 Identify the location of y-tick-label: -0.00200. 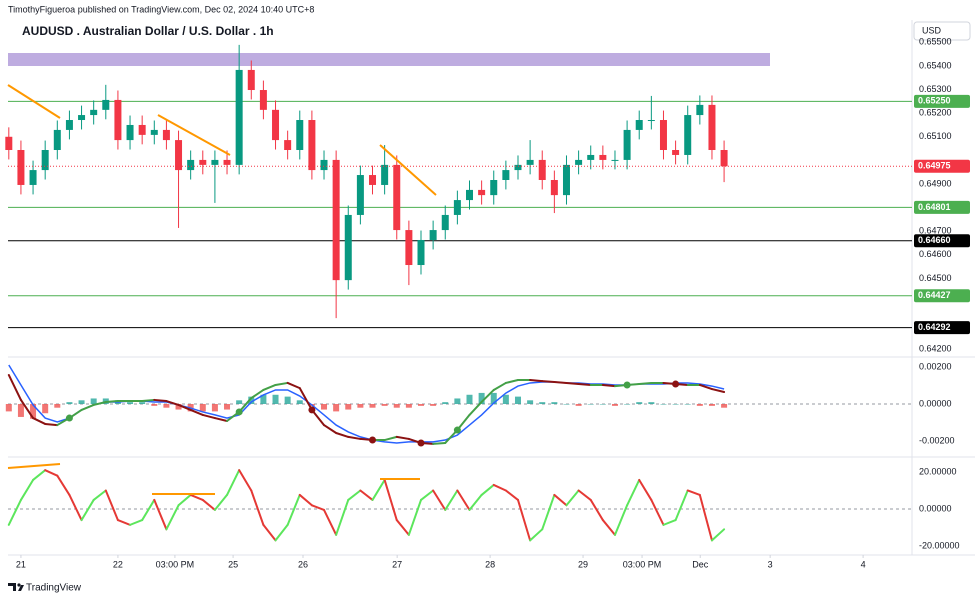
(937, 440).